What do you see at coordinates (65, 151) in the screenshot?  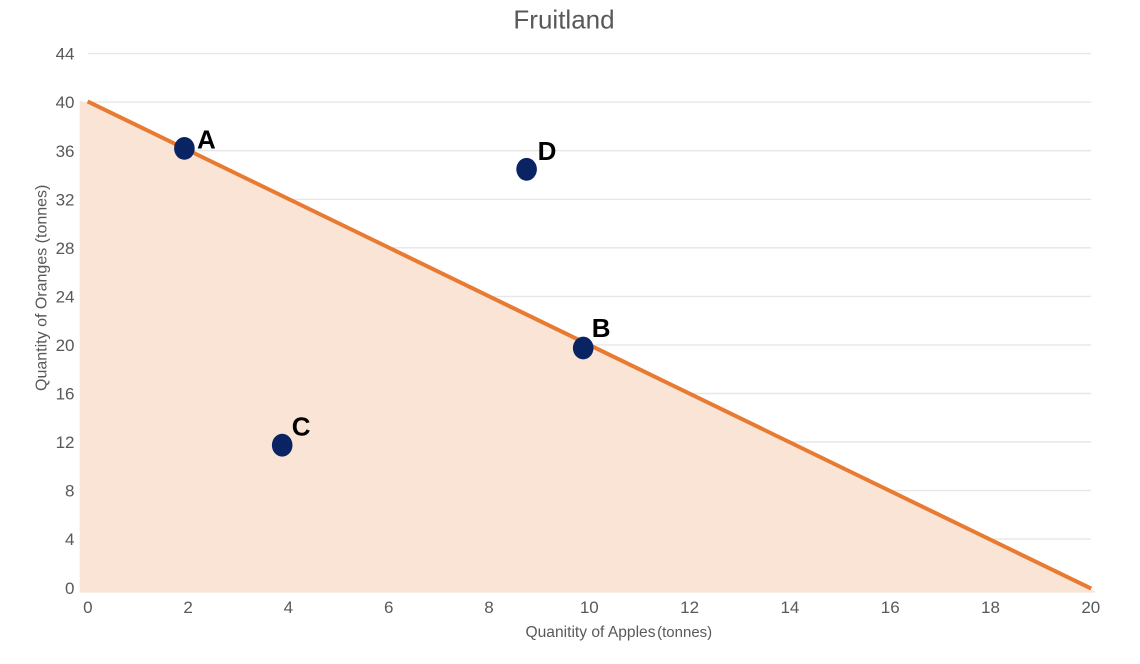 I see `svg-text: 36` at bounding box center [65, 151].